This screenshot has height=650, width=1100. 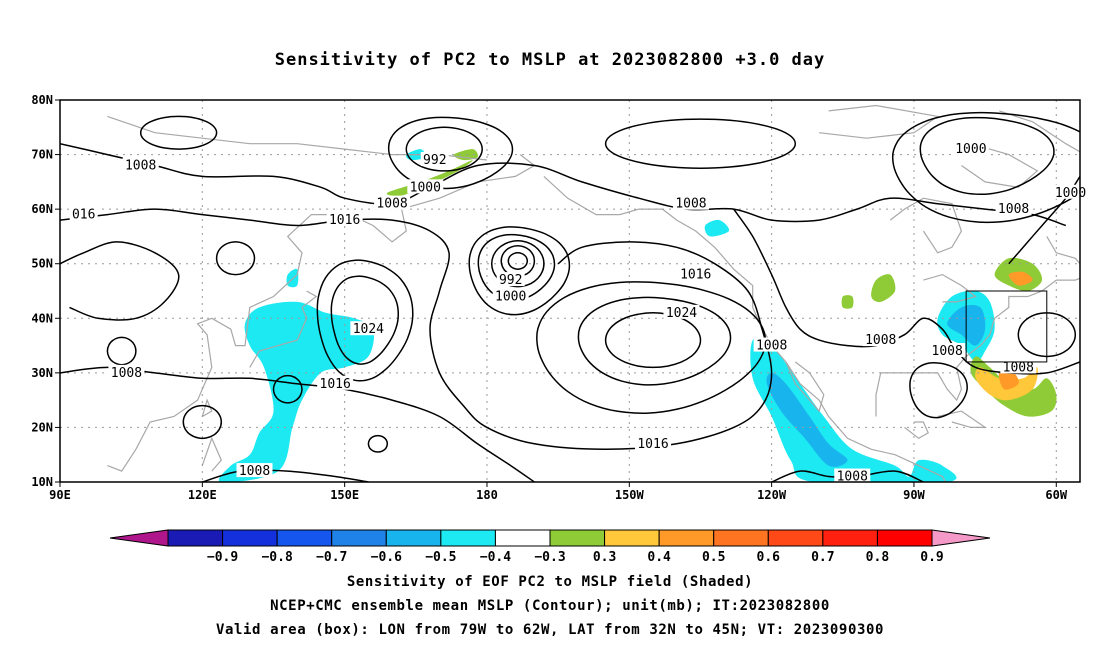 I want to click on colorbar-min-arrow, so click(x=139, y=538).